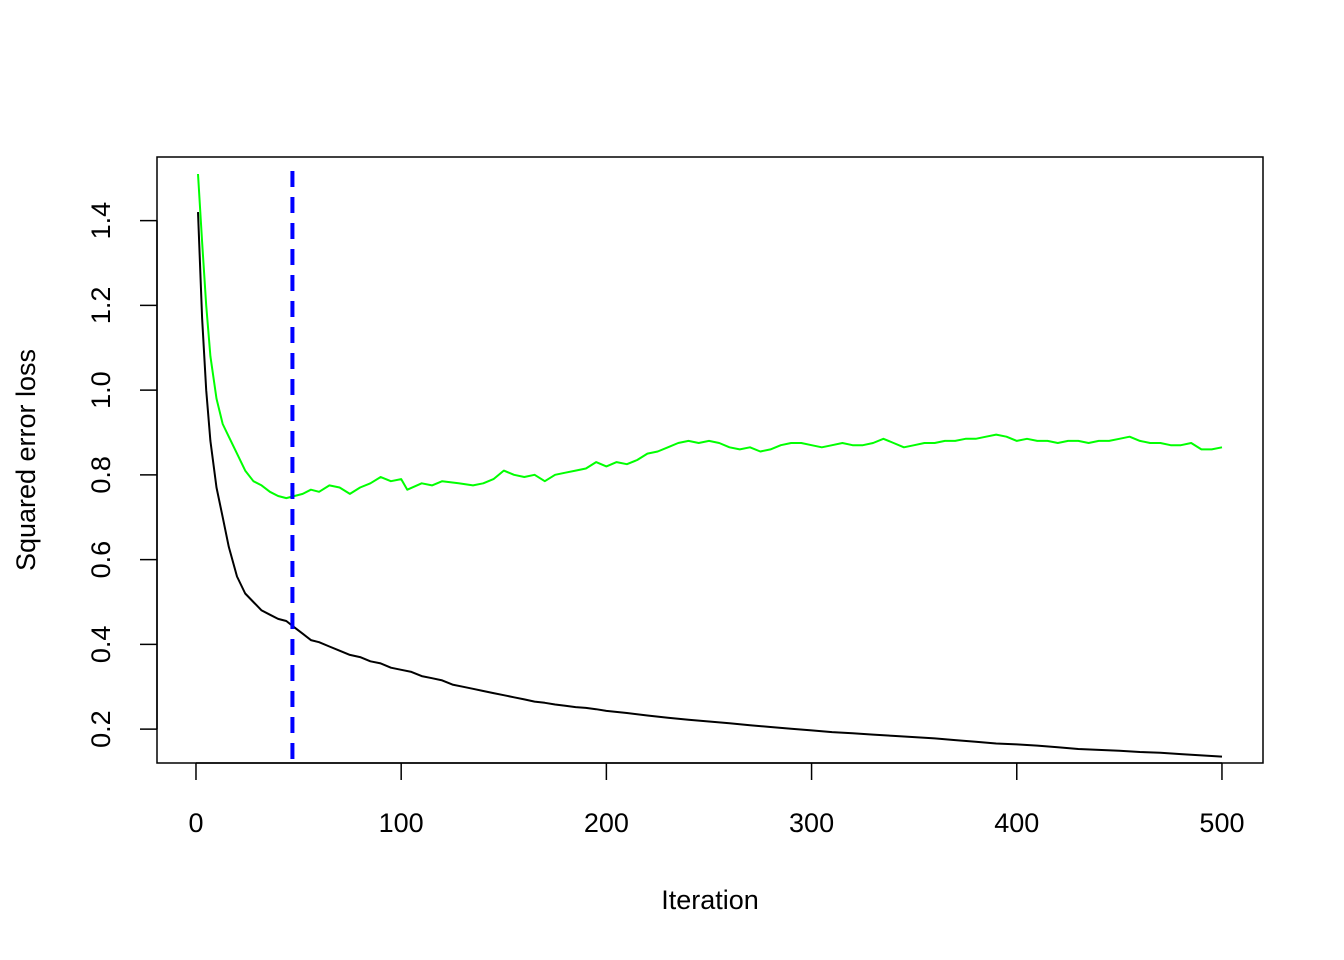 This screenshot has height=960, width=1344. I want to click on x-tick-label: 0, so click(195, 823).